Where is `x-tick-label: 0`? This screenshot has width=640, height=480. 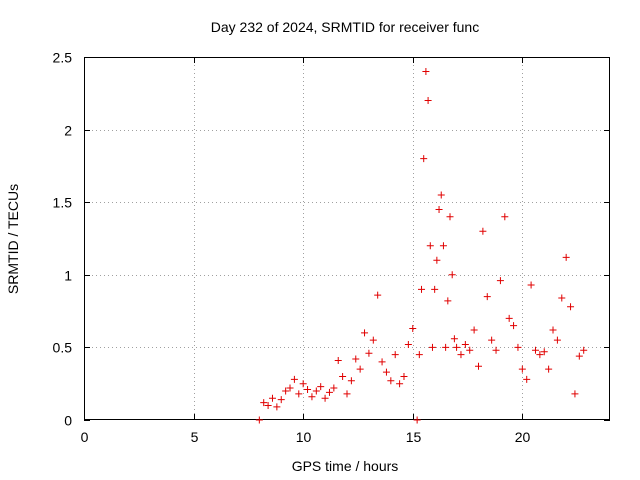 x-tick-label: 0 is located at coordinates (85, 437).